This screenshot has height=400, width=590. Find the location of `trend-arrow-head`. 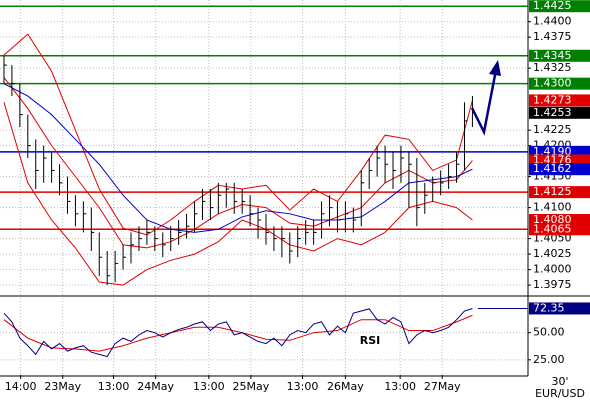

trend-arrow-head is located at coordinates (495, 68).